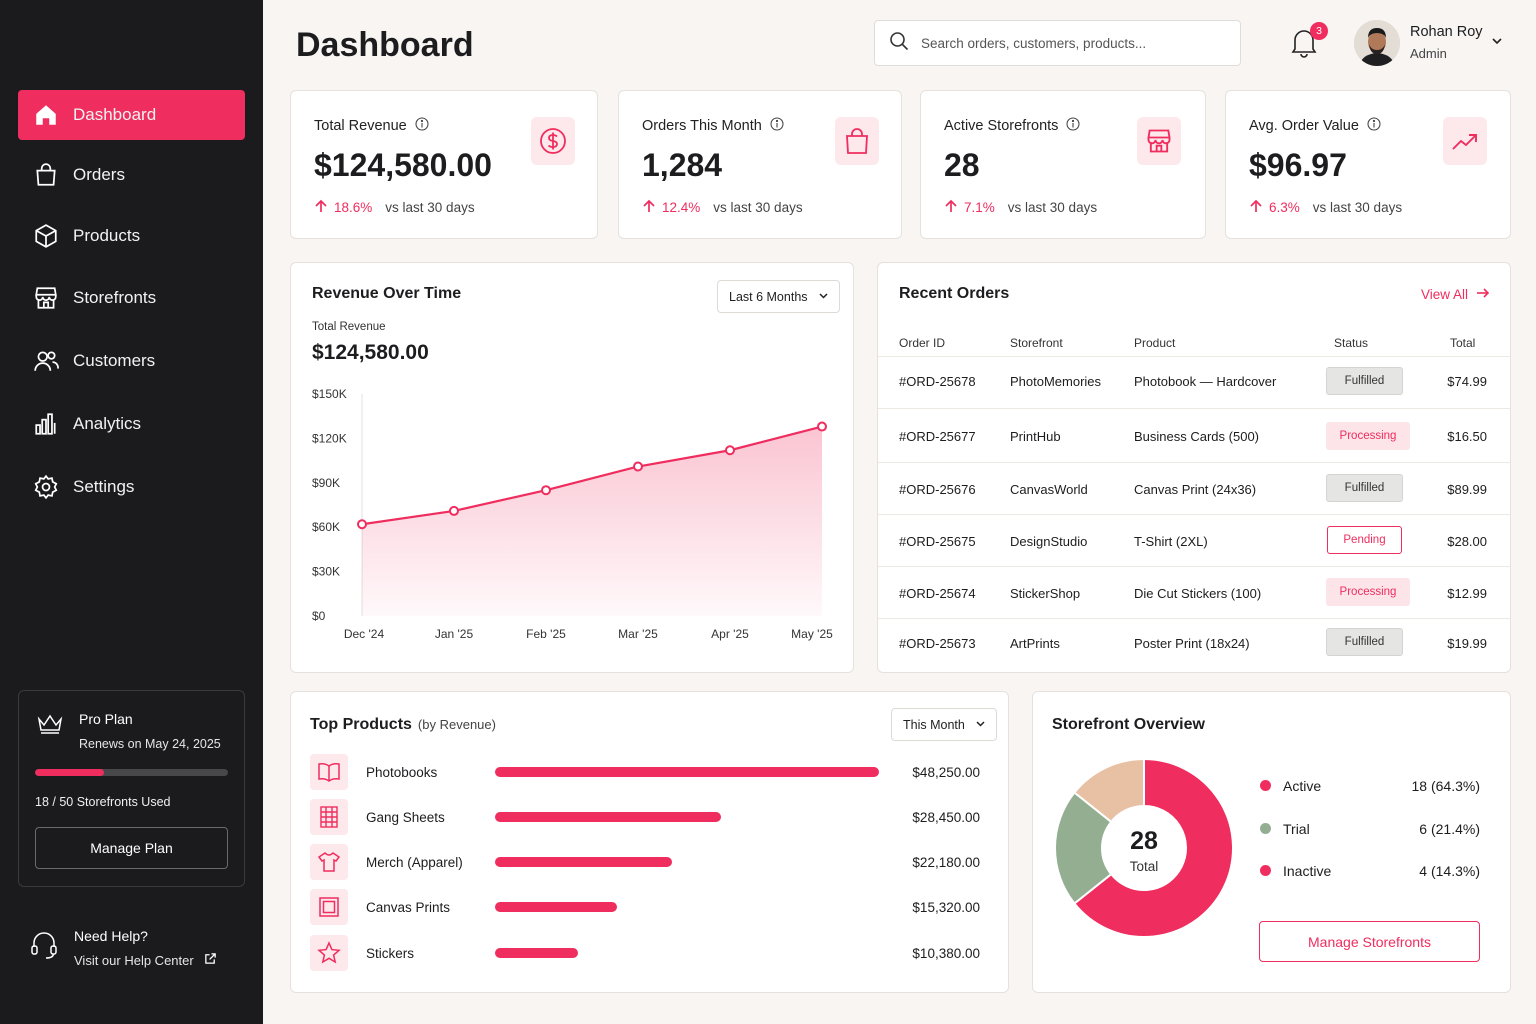 The image size is (1536, 1024). What do you see at coordinates (44, 947) in the screenshot?
I see `headset-icon` at bounding box center [44, 947].